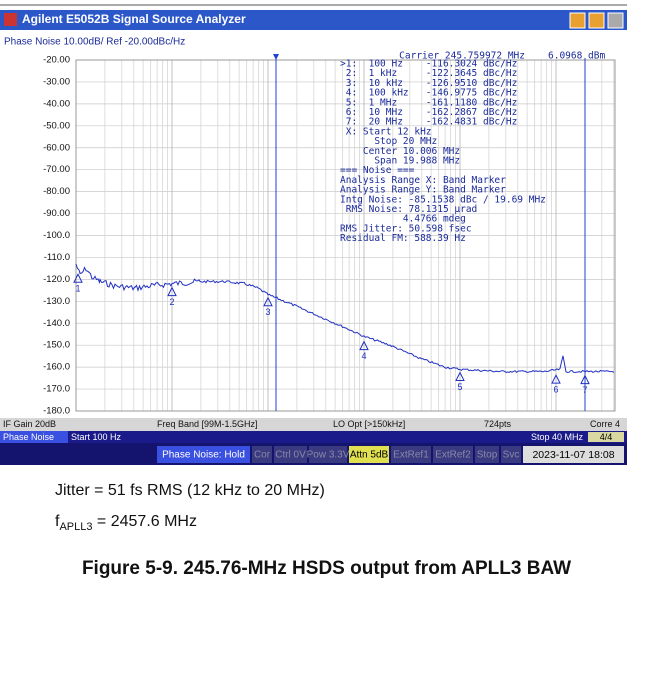 Image resolution: width=653 pixels, height=683 pixels. I want to click on maximize-button, so click(596, 20).